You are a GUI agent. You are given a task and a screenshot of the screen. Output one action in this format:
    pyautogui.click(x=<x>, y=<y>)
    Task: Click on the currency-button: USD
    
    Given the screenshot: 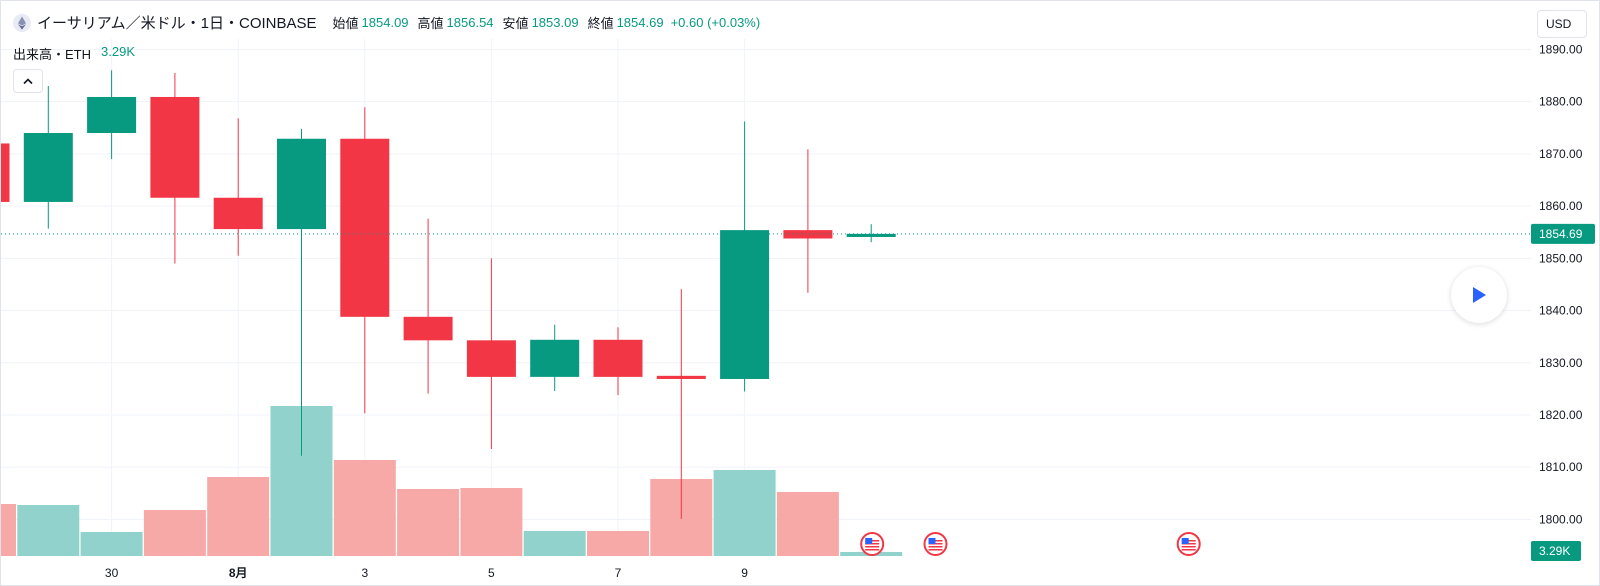 What is the action you would take?
    pyautogui.click(x=1562, y=24)
    